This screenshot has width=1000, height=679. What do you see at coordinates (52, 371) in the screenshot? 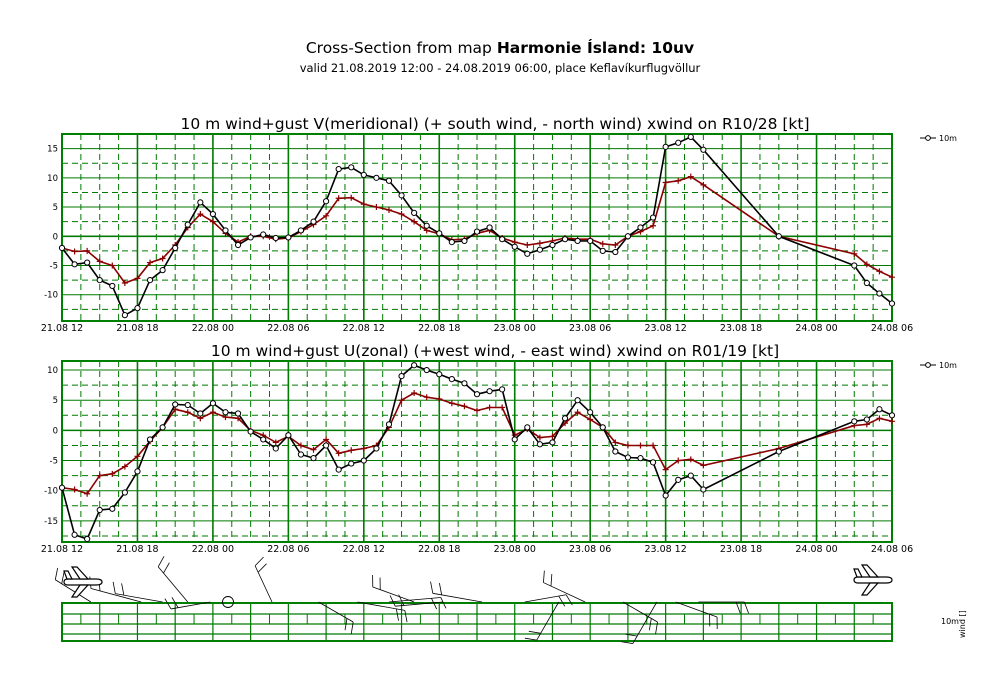
I see `y-tick-label: 10` at bounding box center [52, 371].